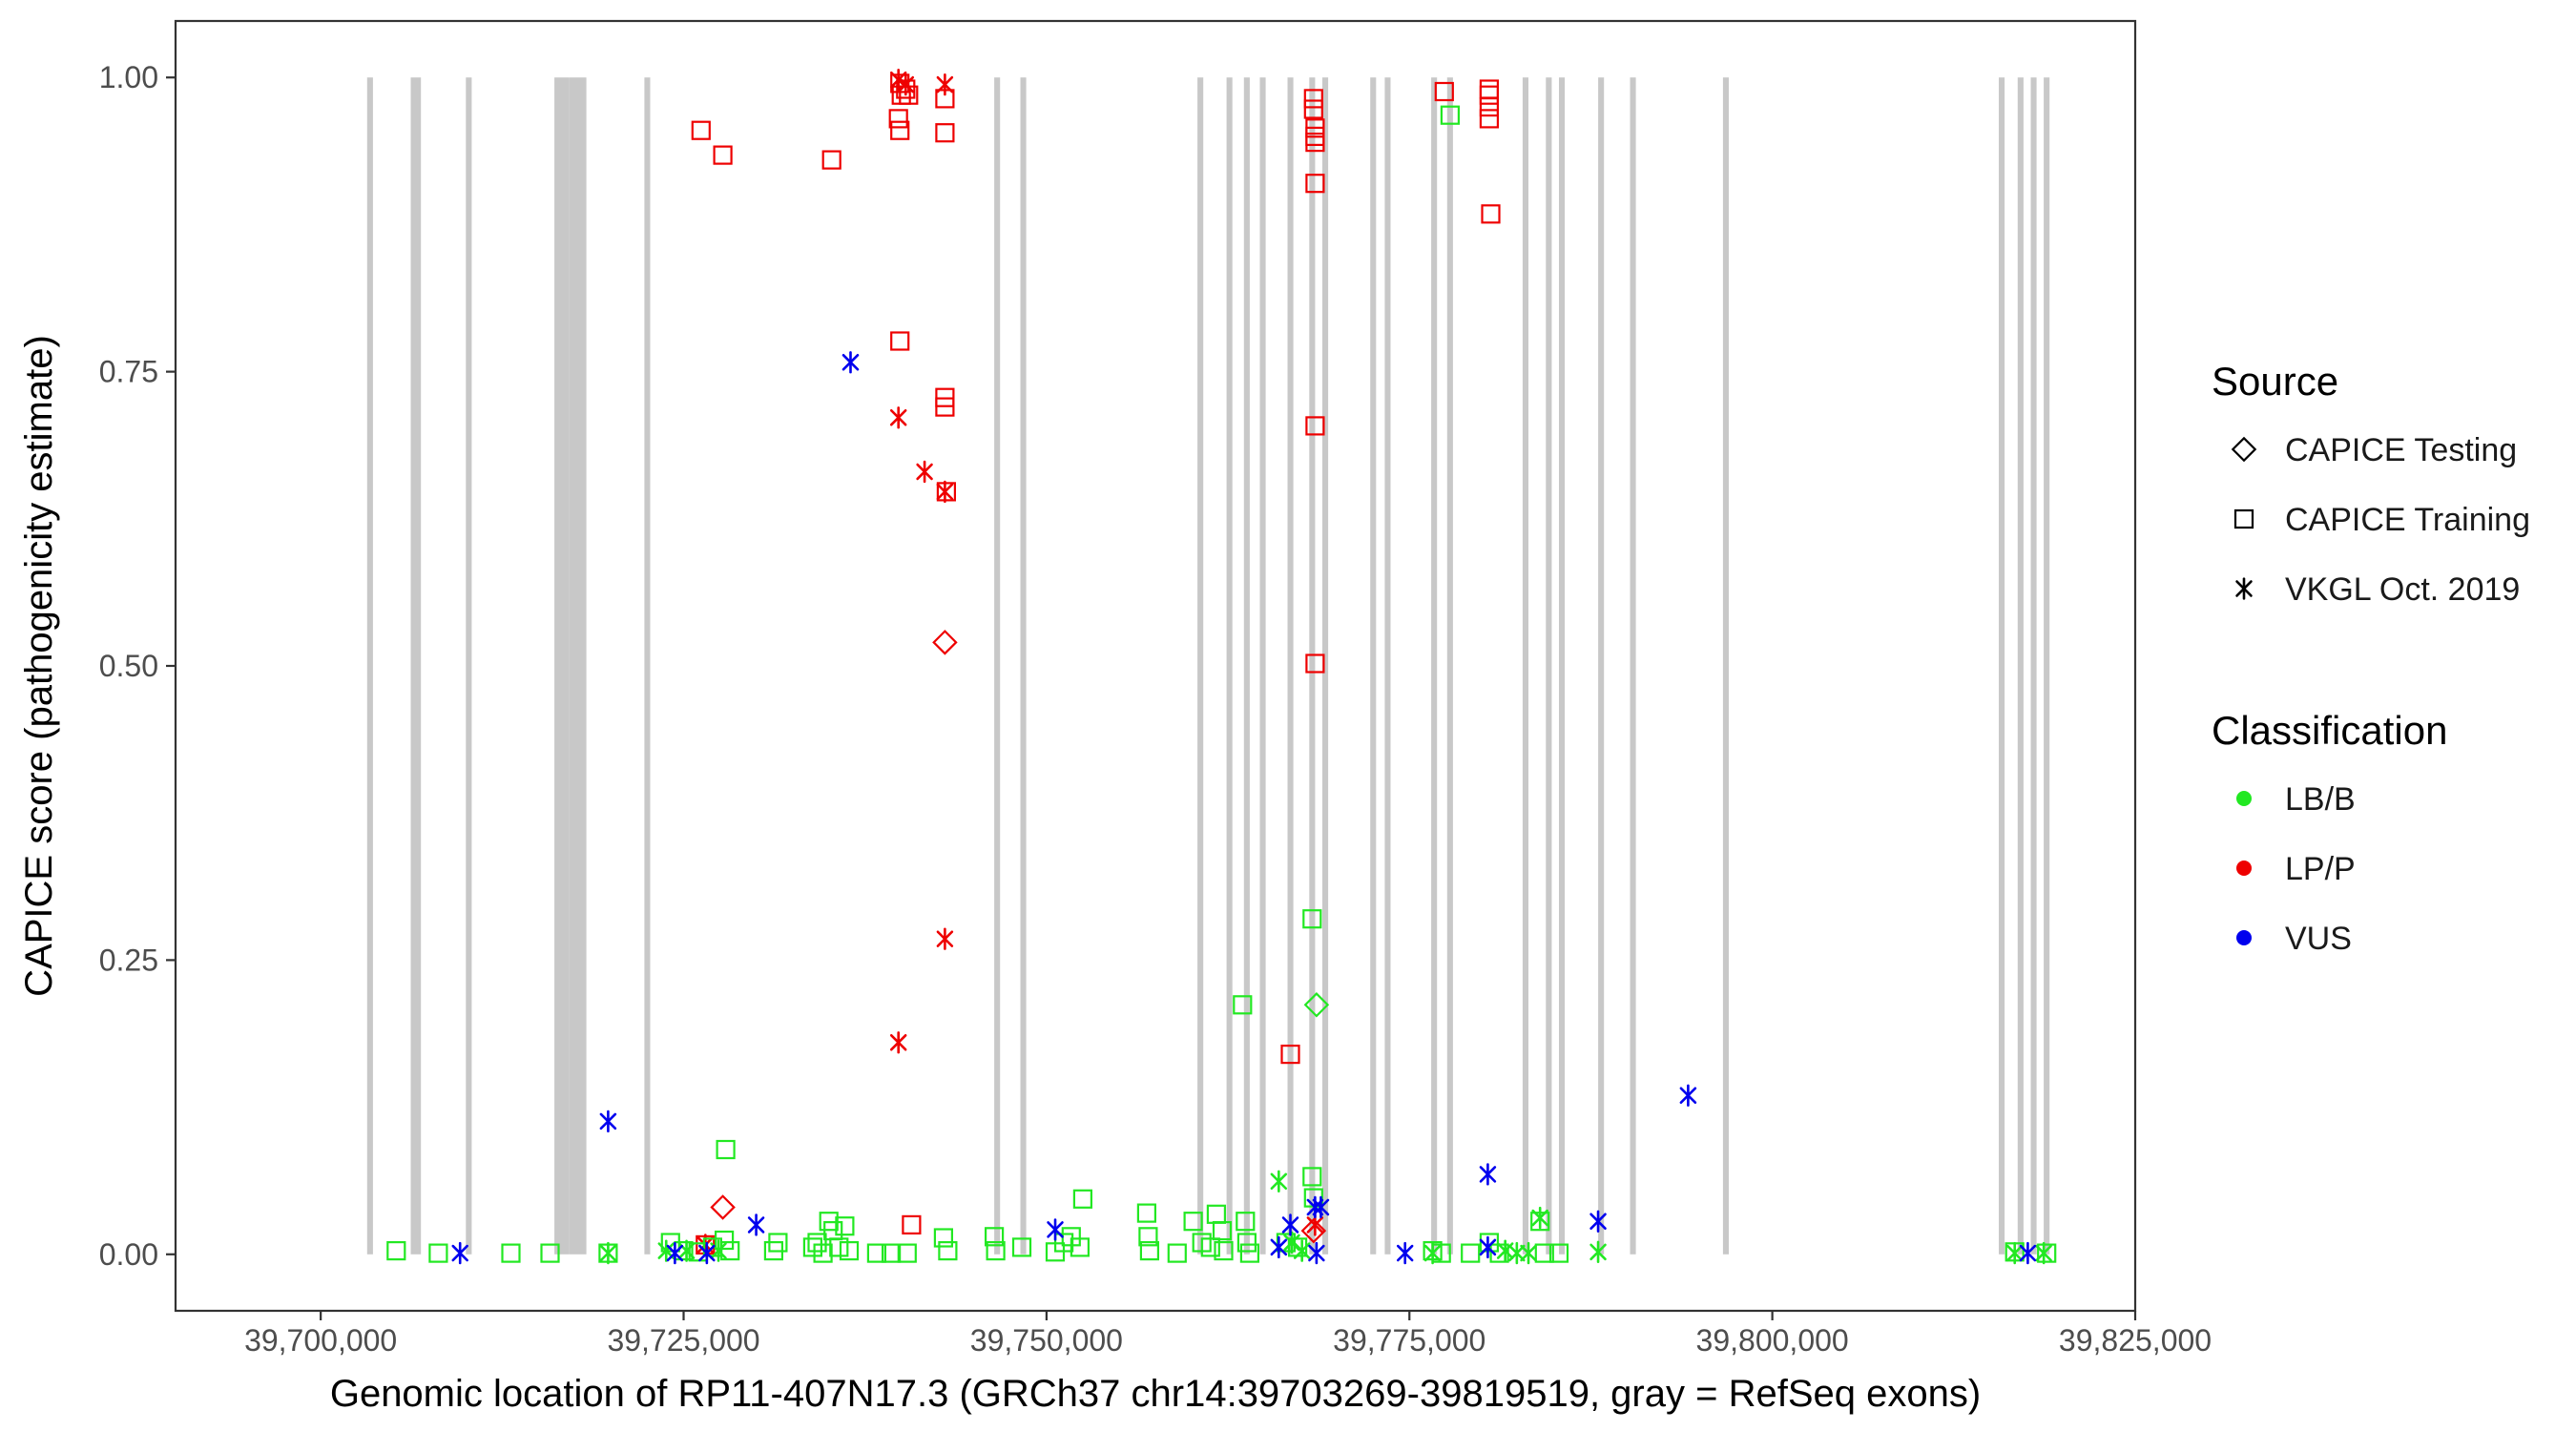  I want to click on legend-class-vus: VUS, so click(2294, 939).